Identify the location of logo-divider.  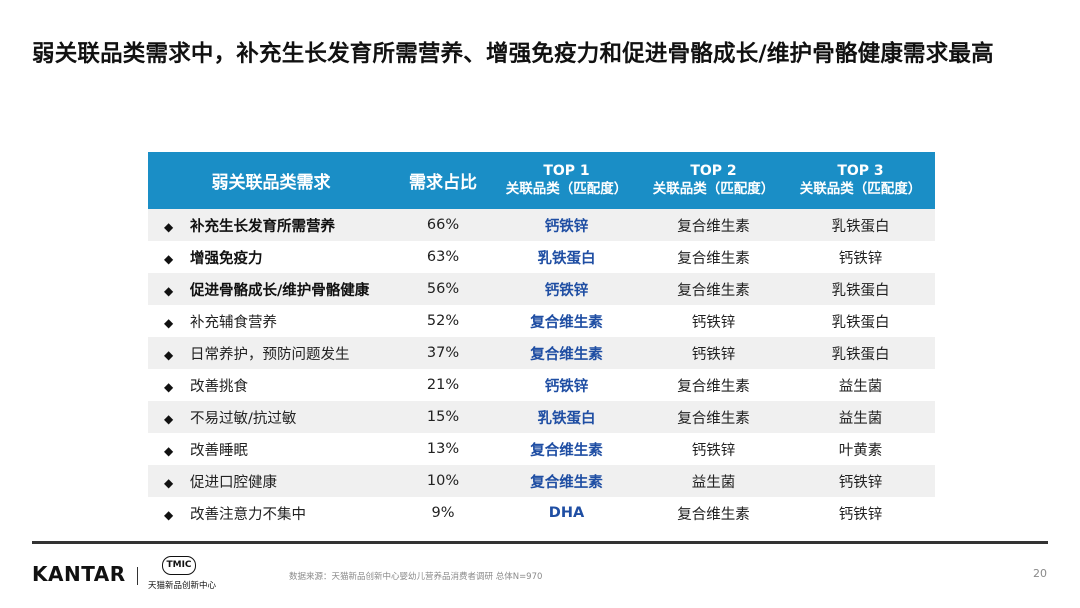
(137, 576).